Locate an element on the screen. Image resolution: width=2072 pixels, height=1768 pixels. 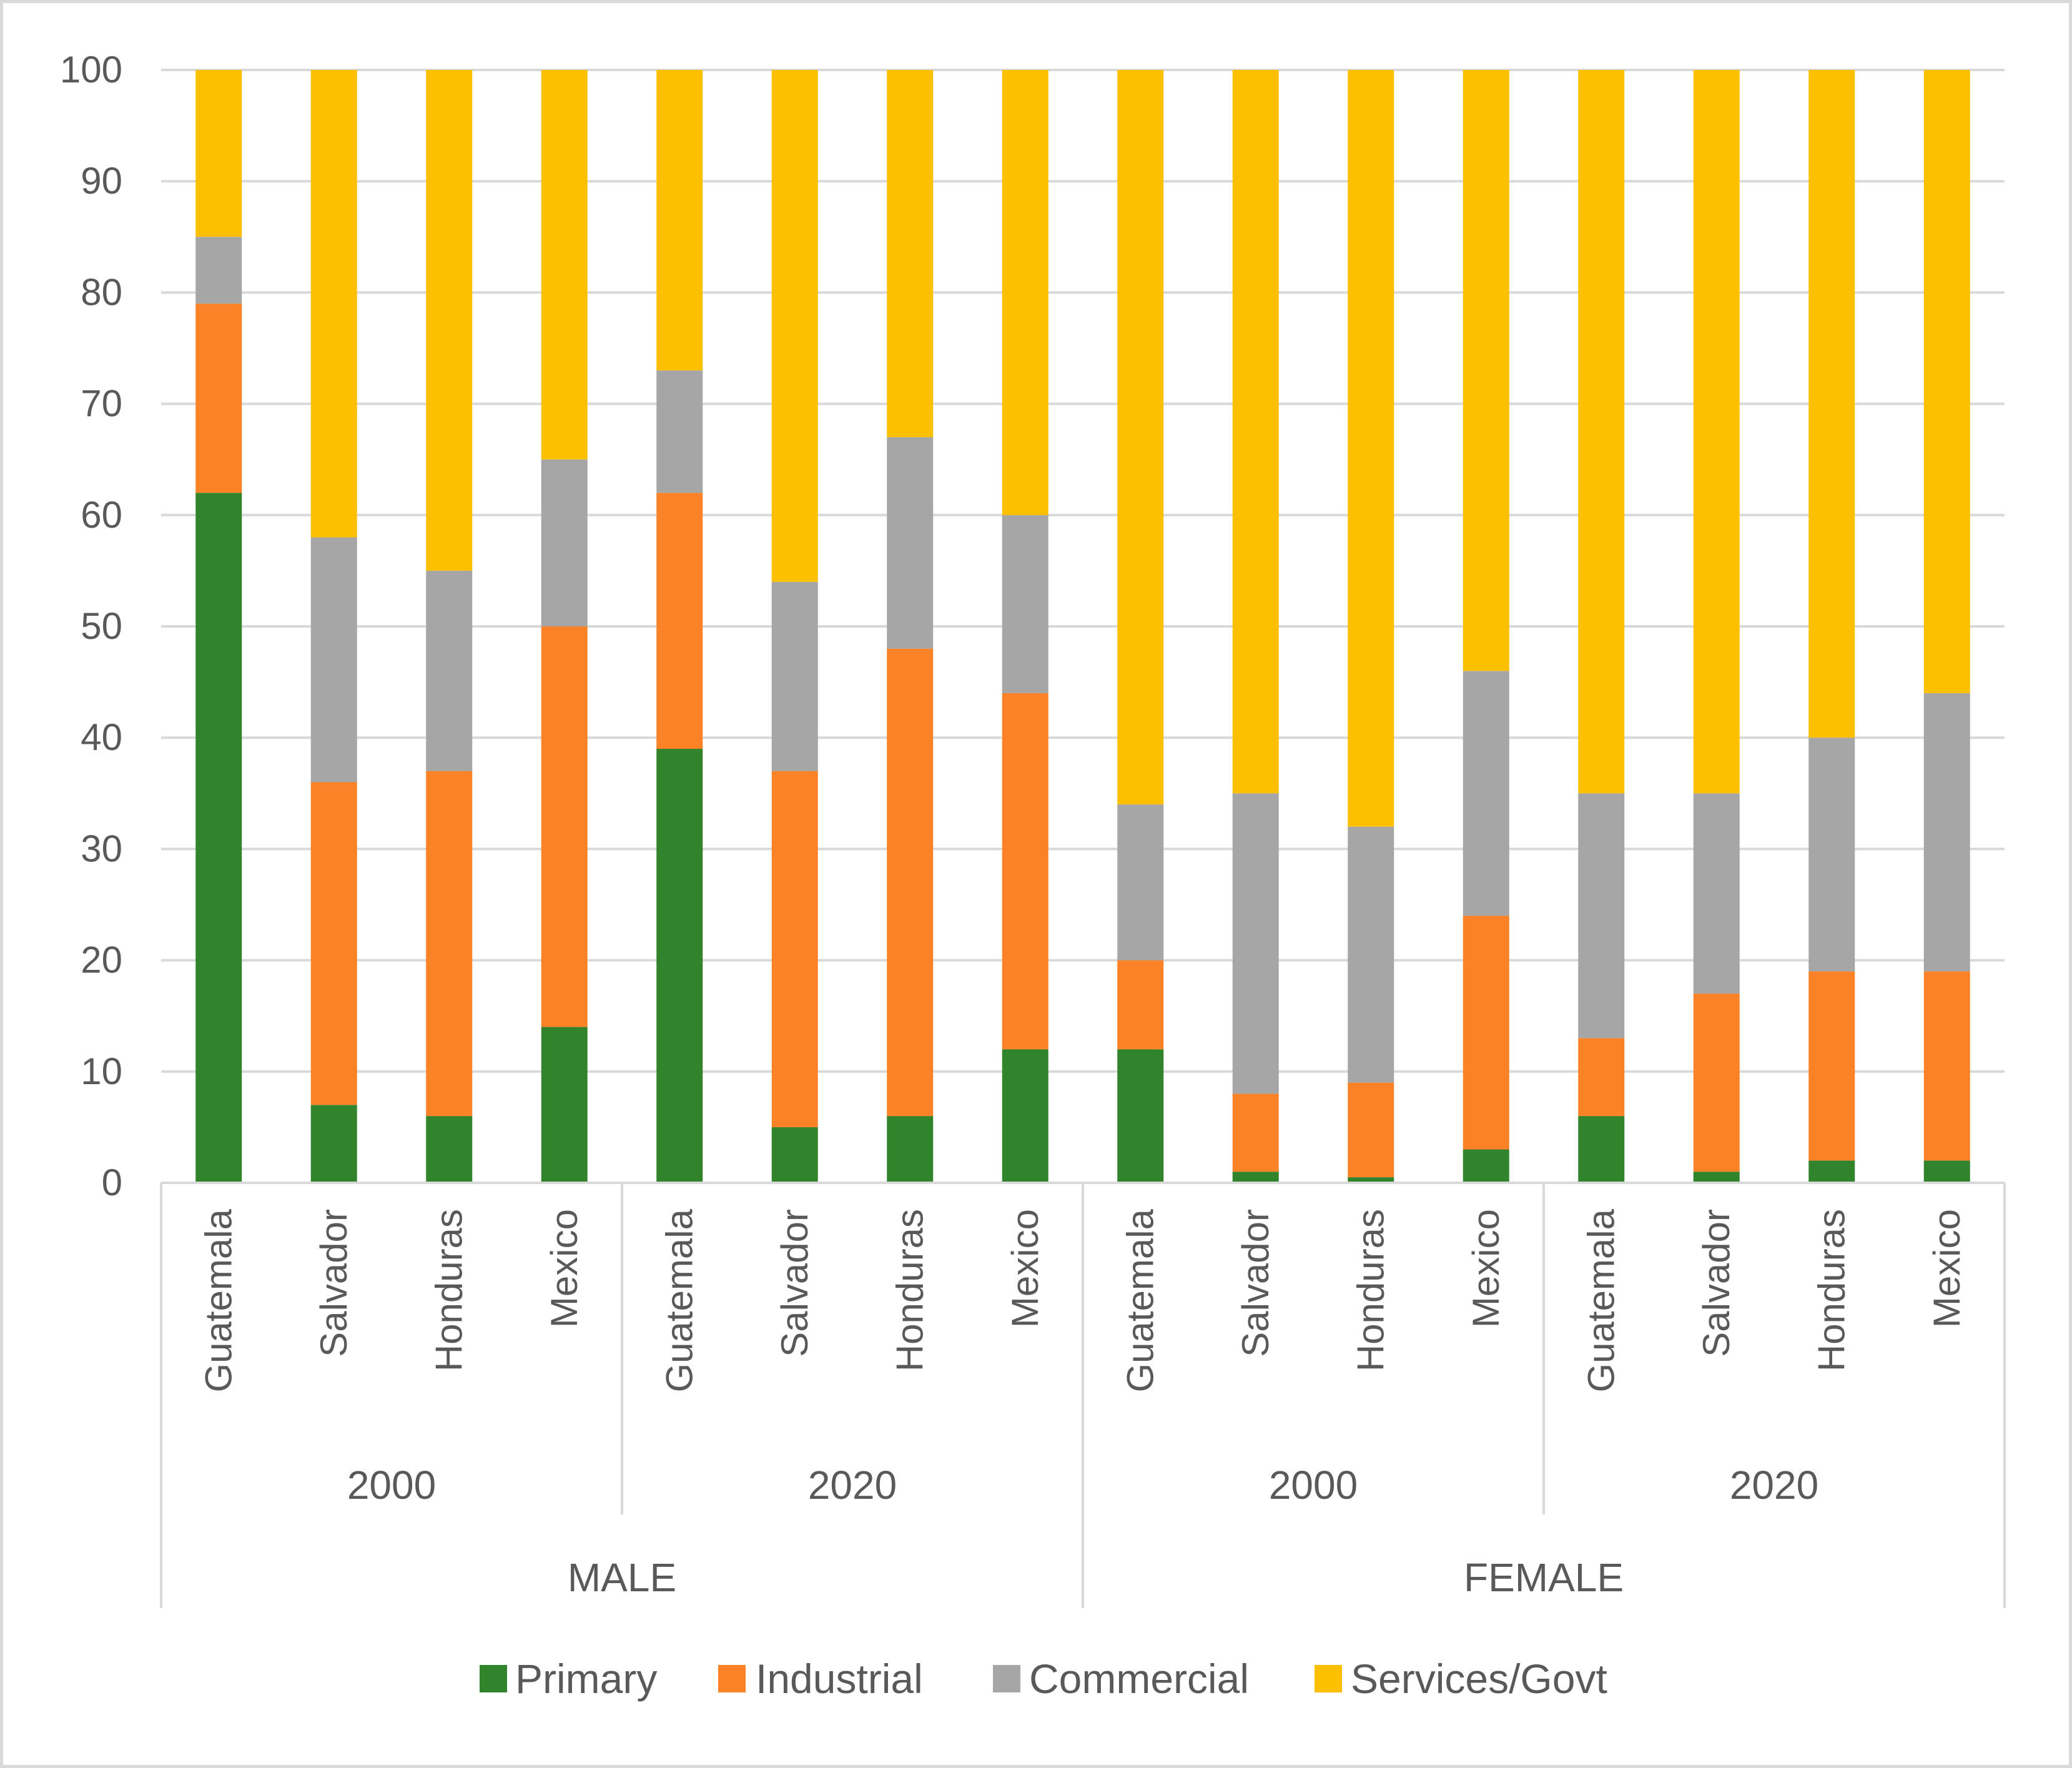
legend-swatch-industrial is located at coordinates (732, 1679).